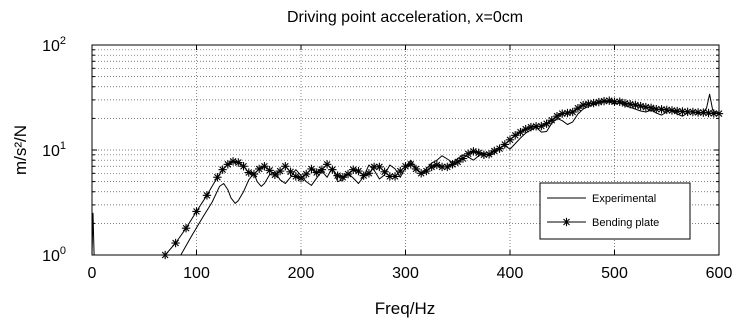  What do you see at coordinates (92, 273) in the screenshot?
I see `x-tick-label: 0` at bounding box center [92, 273].